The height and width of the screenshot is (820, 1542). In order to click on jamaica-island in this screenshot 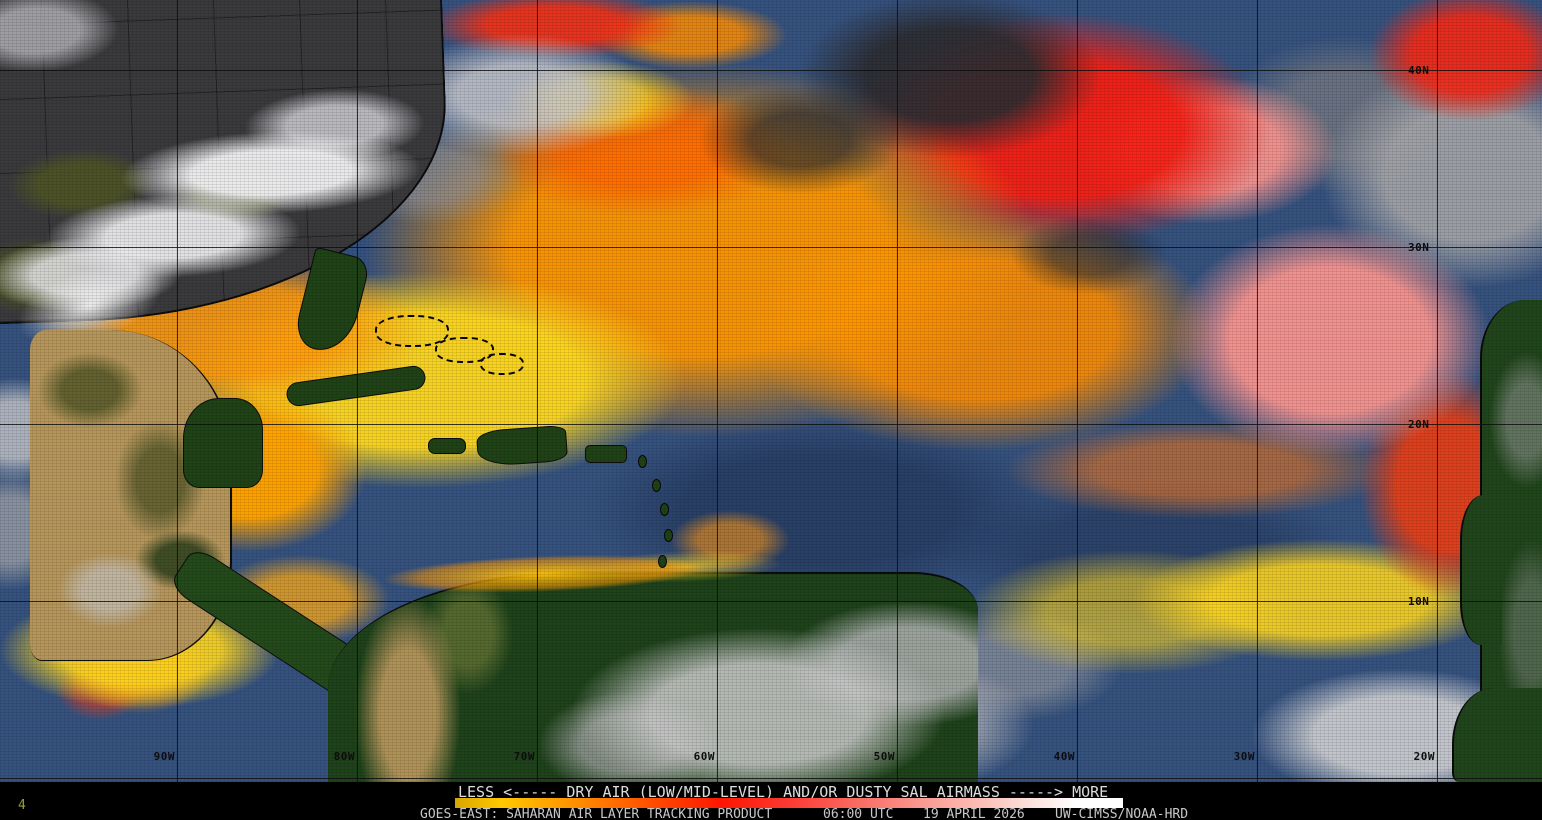, I will do `click(447, 446)`.